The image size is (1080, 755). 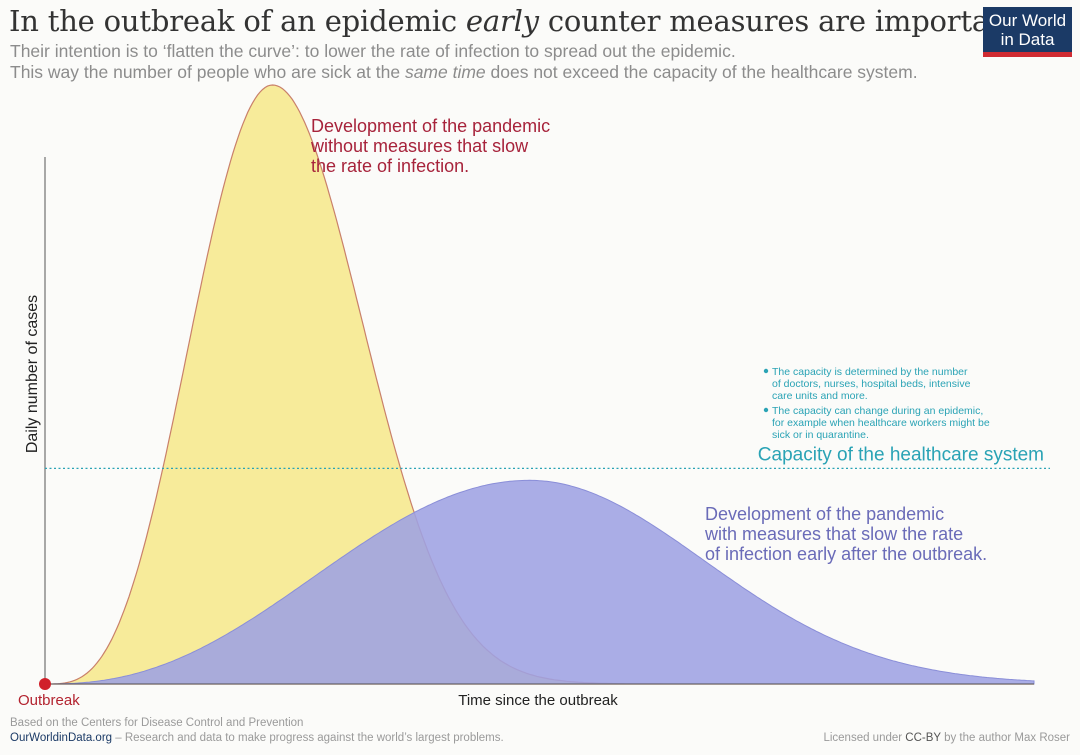 I want to click on series-with-measures-label: with measures that slow the rate, so click(x=833, y=534).